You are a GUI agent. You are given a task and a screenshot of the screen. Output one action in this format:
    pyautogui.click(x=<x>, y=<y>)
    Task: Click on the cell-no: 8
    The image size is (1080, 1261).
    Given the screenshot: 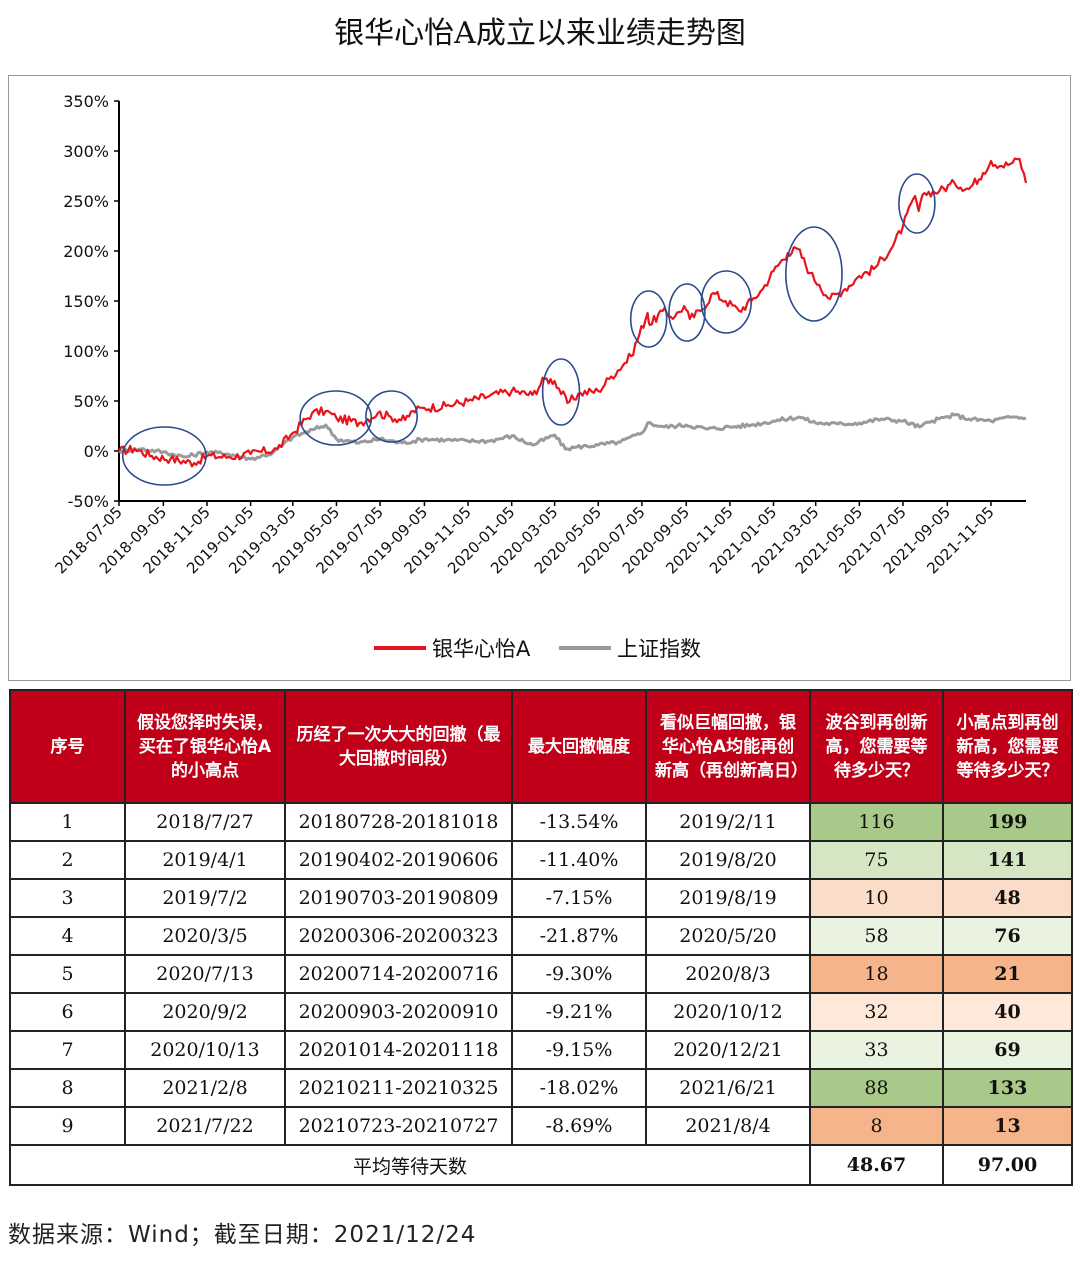 What is the action you would take?
    pyautogui.click(x=67, y=1088)
    